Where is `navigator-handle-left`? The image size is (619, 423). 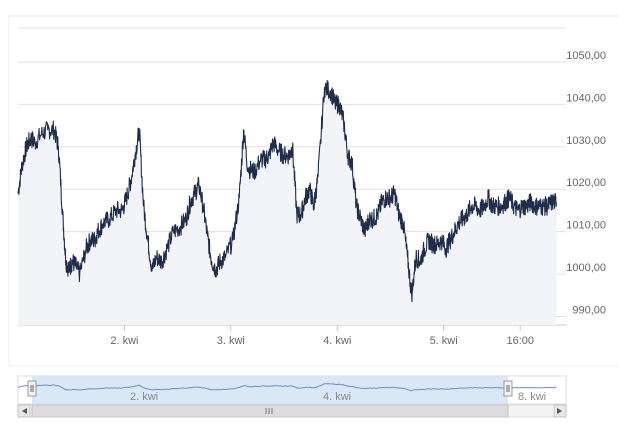 navigator-handle-left is located at coordinates (32, 388).